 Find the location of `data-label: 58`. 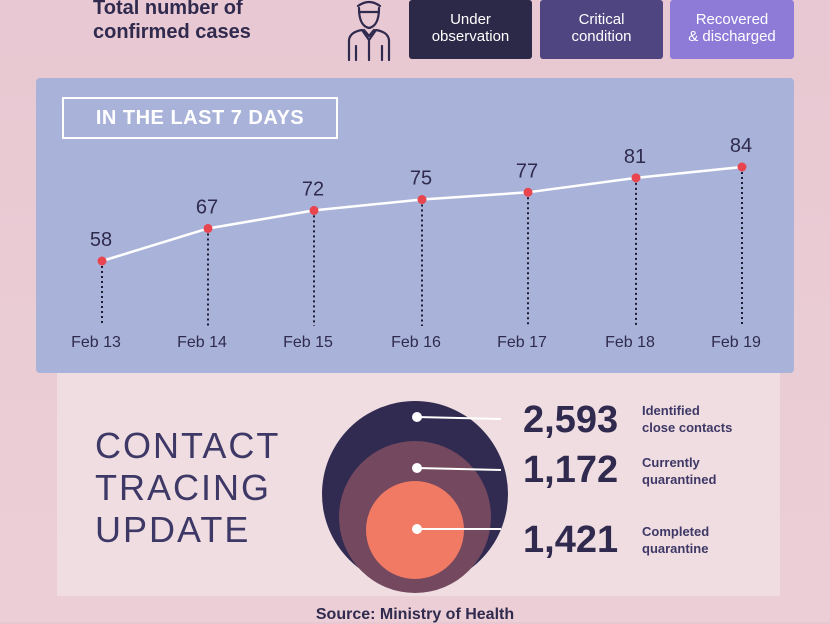

data-label: 58 is located at coordinates (101, 240).